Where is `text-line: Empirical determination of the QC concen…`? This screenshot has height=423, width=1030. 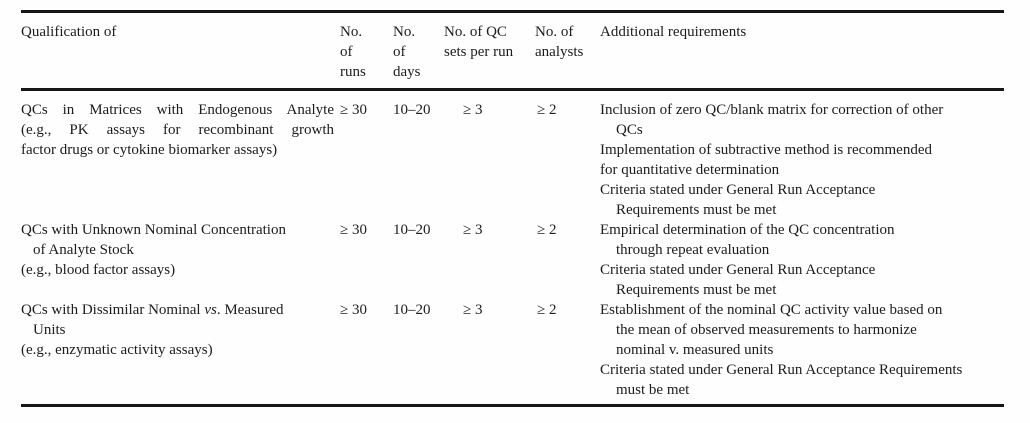
text-line: Empirical determination of the QC concen… is located at coordinates (747, 230).